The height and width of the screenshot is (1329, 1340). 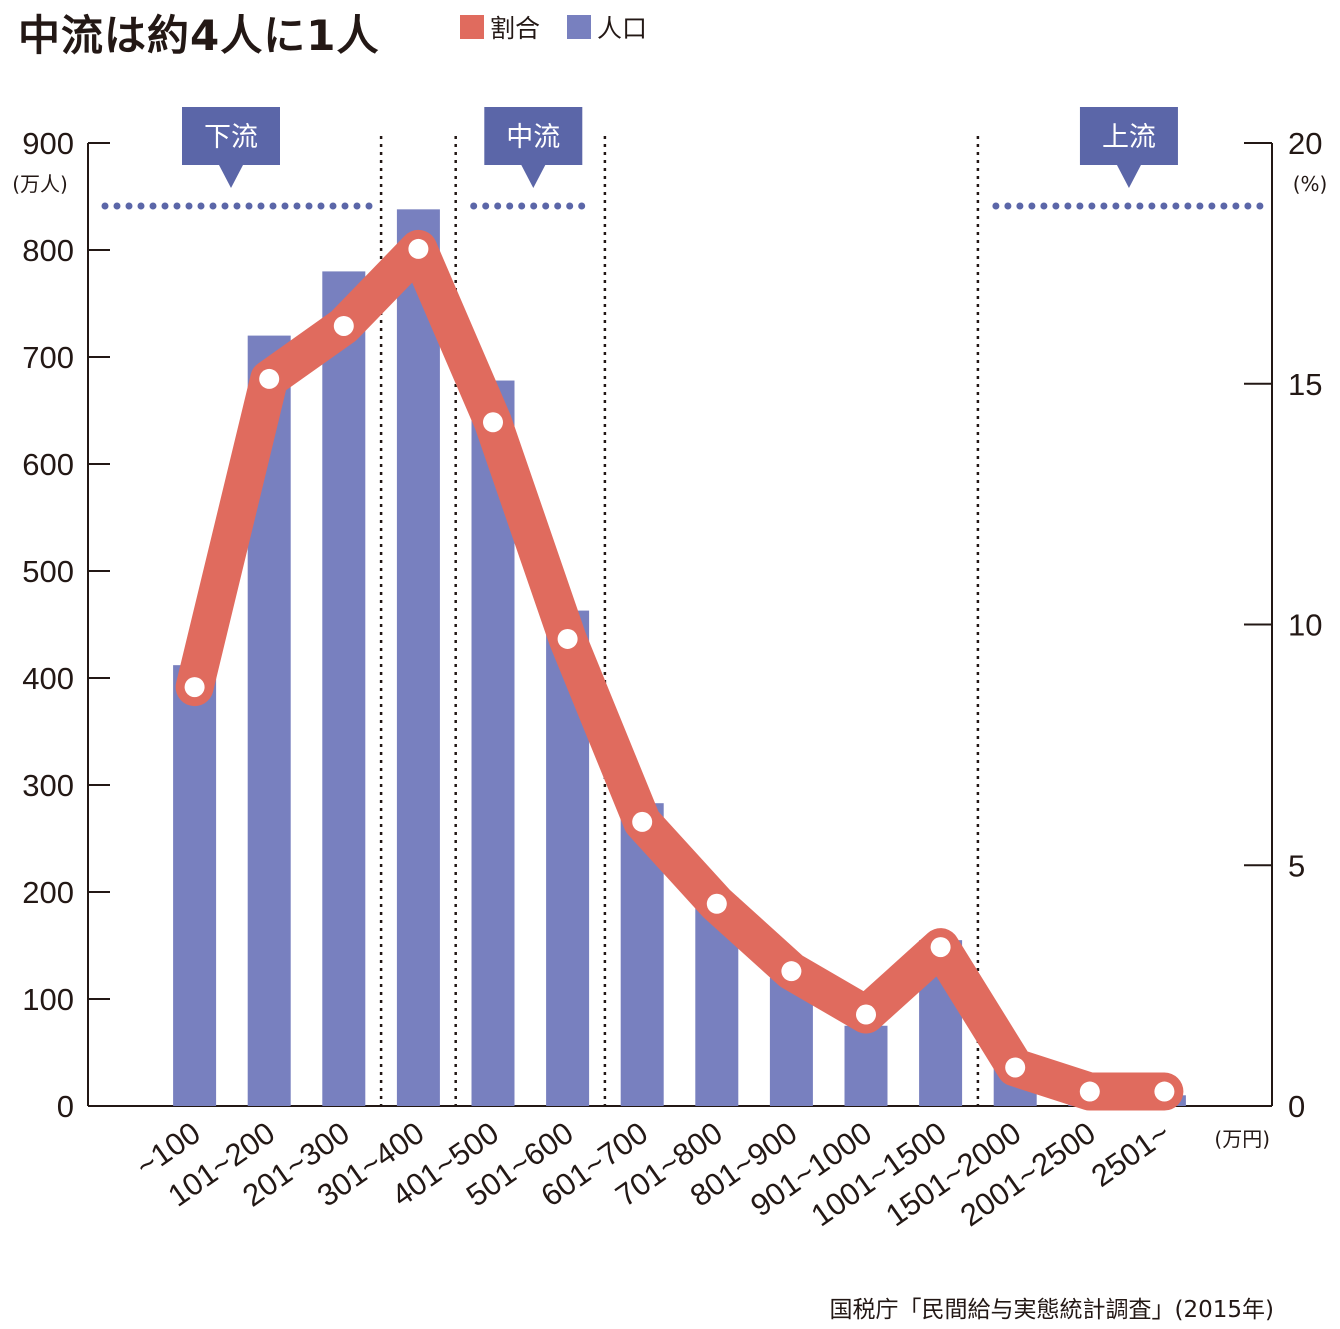 What do you see at coordinates (1296, 865) in the screenshot?
I see `y-right-tick-label: 5` at bounding box center [1296, 865].